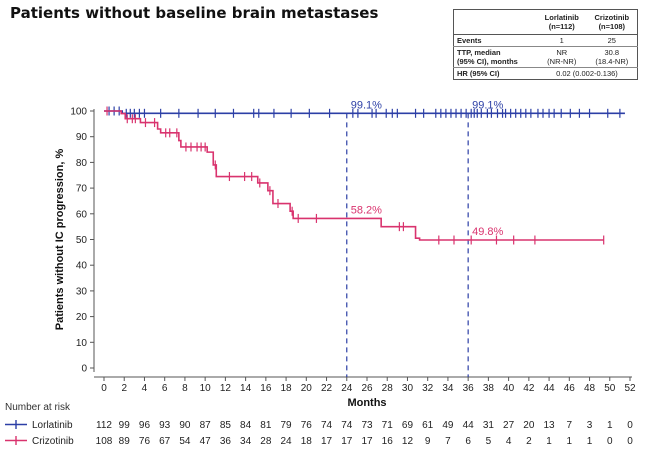 This screenshot has height=456, width=647. I want to click on crizotinib-at-risk-value: 9, so click(428, 441).